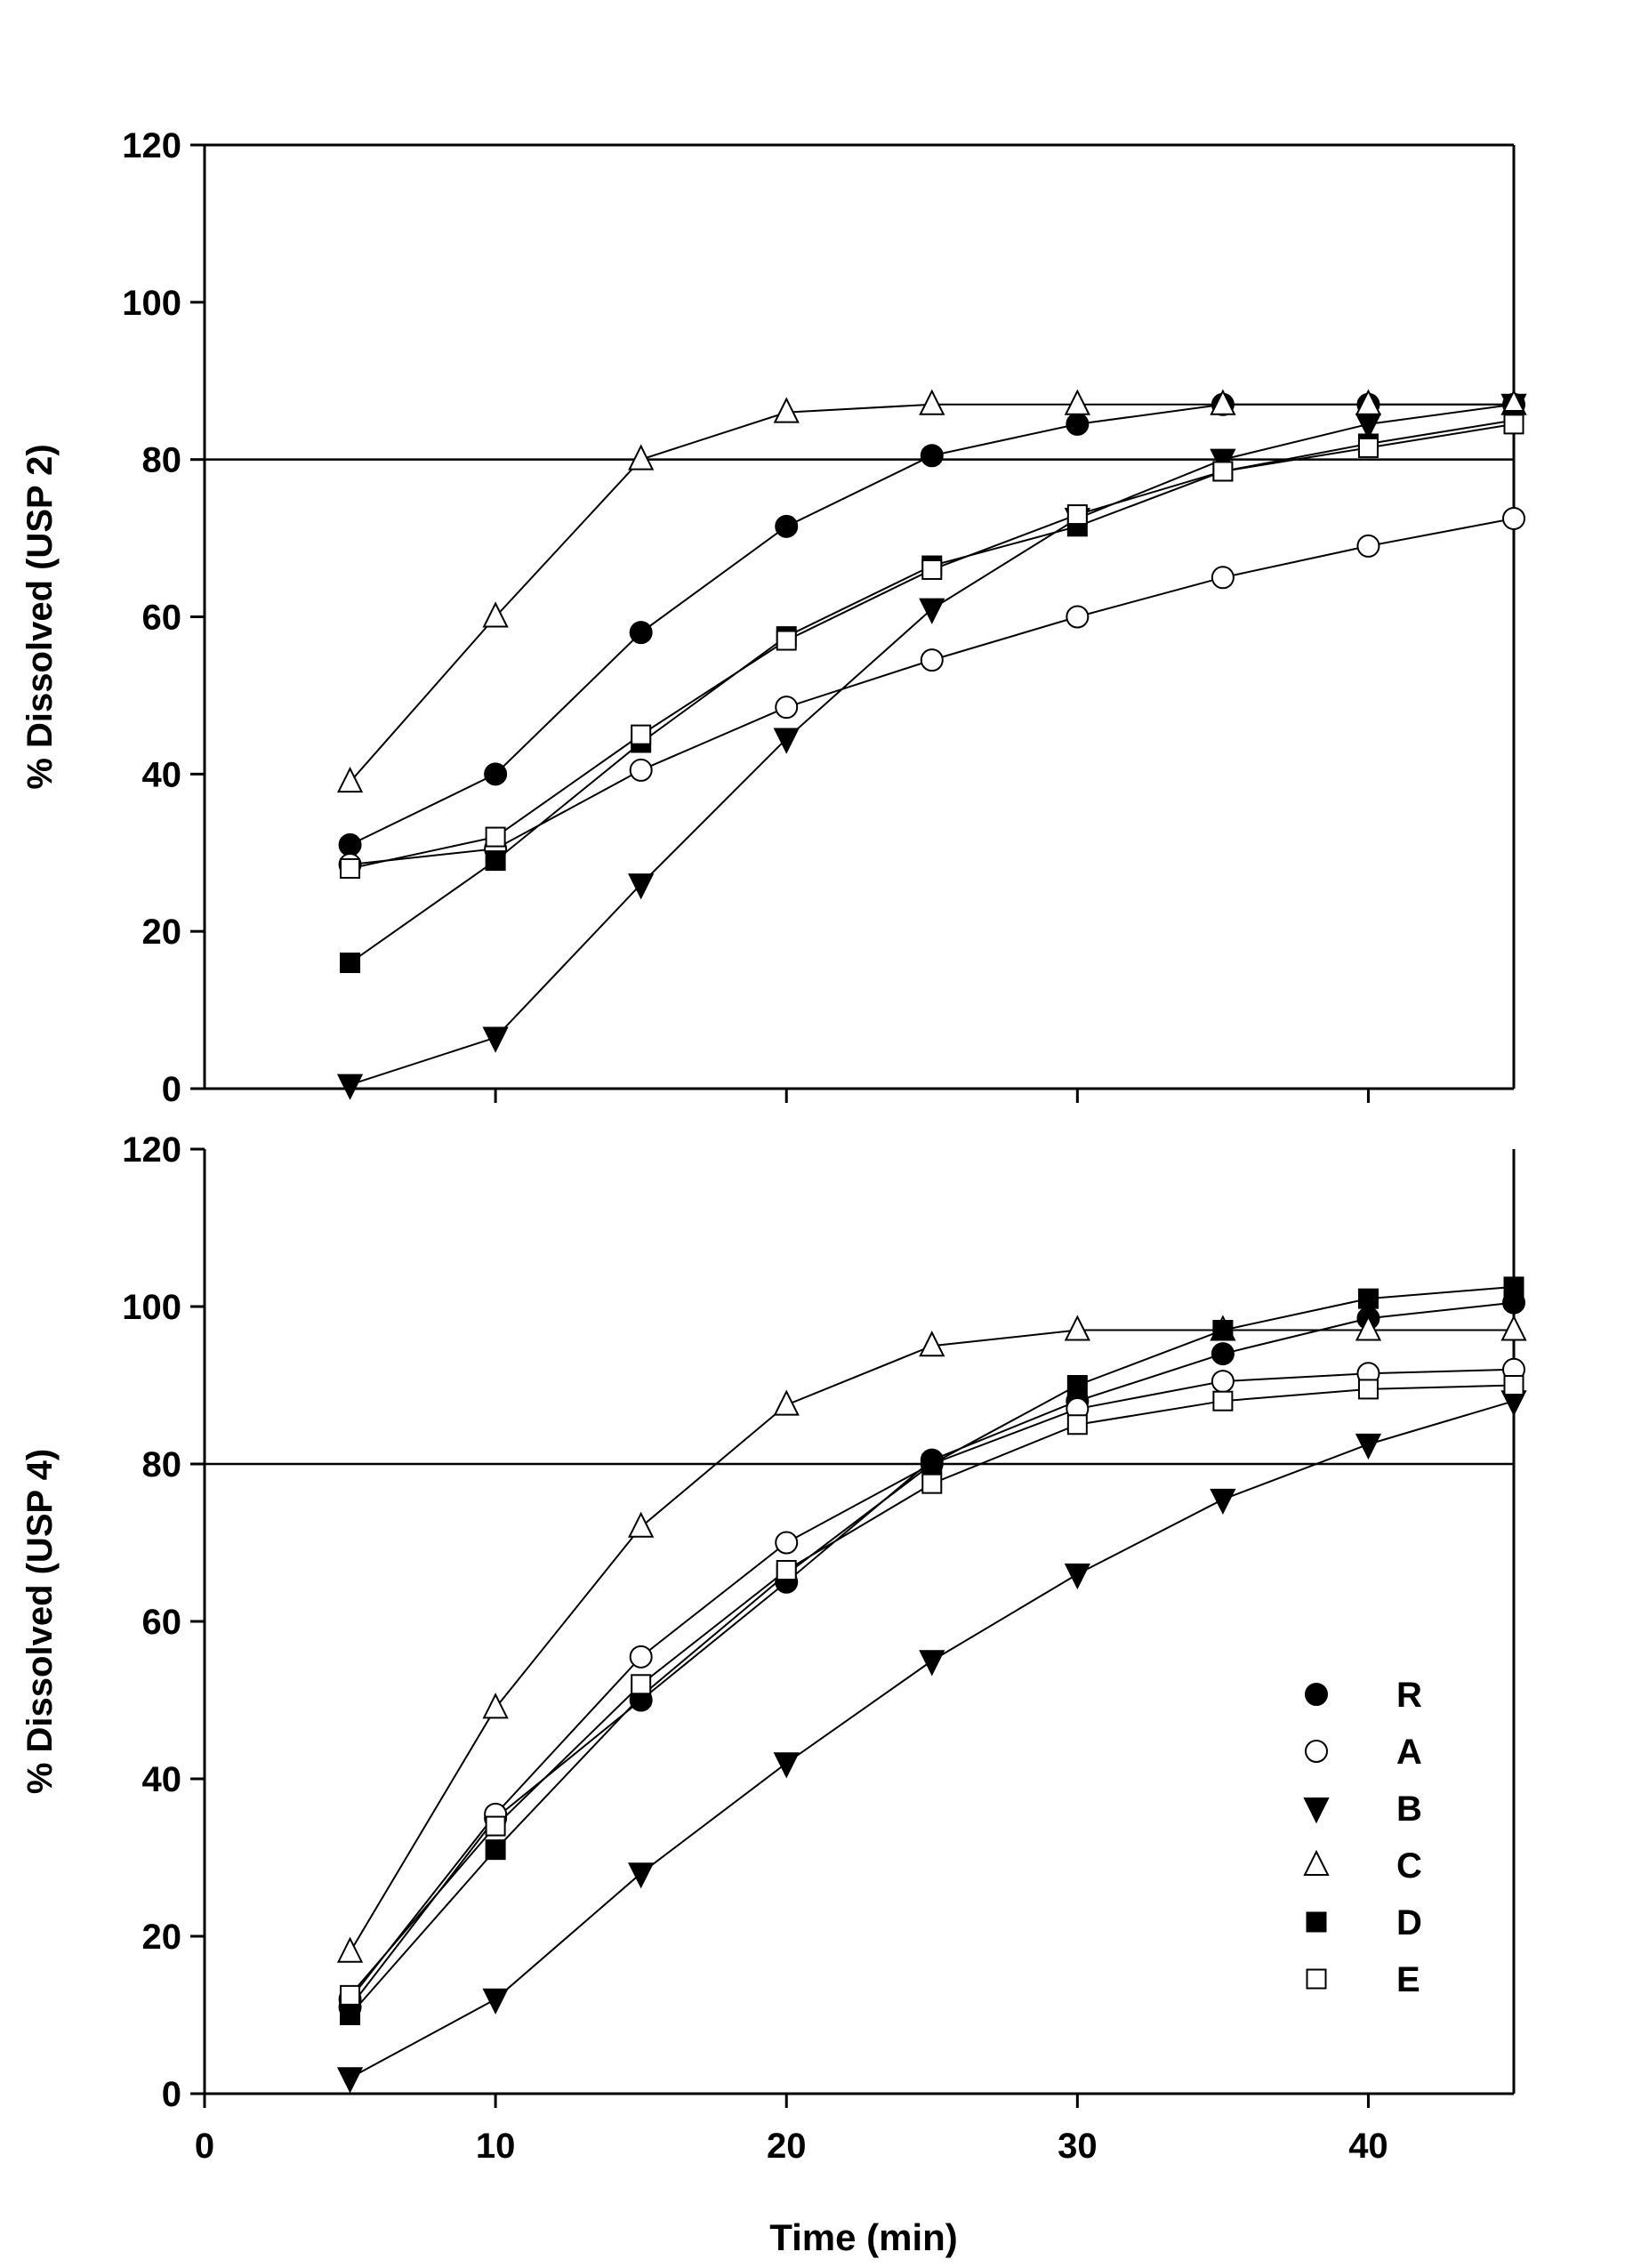 This screenshot has height=2268, width=1641. I want to click on legend-marker-R, so click(1316, 1695).